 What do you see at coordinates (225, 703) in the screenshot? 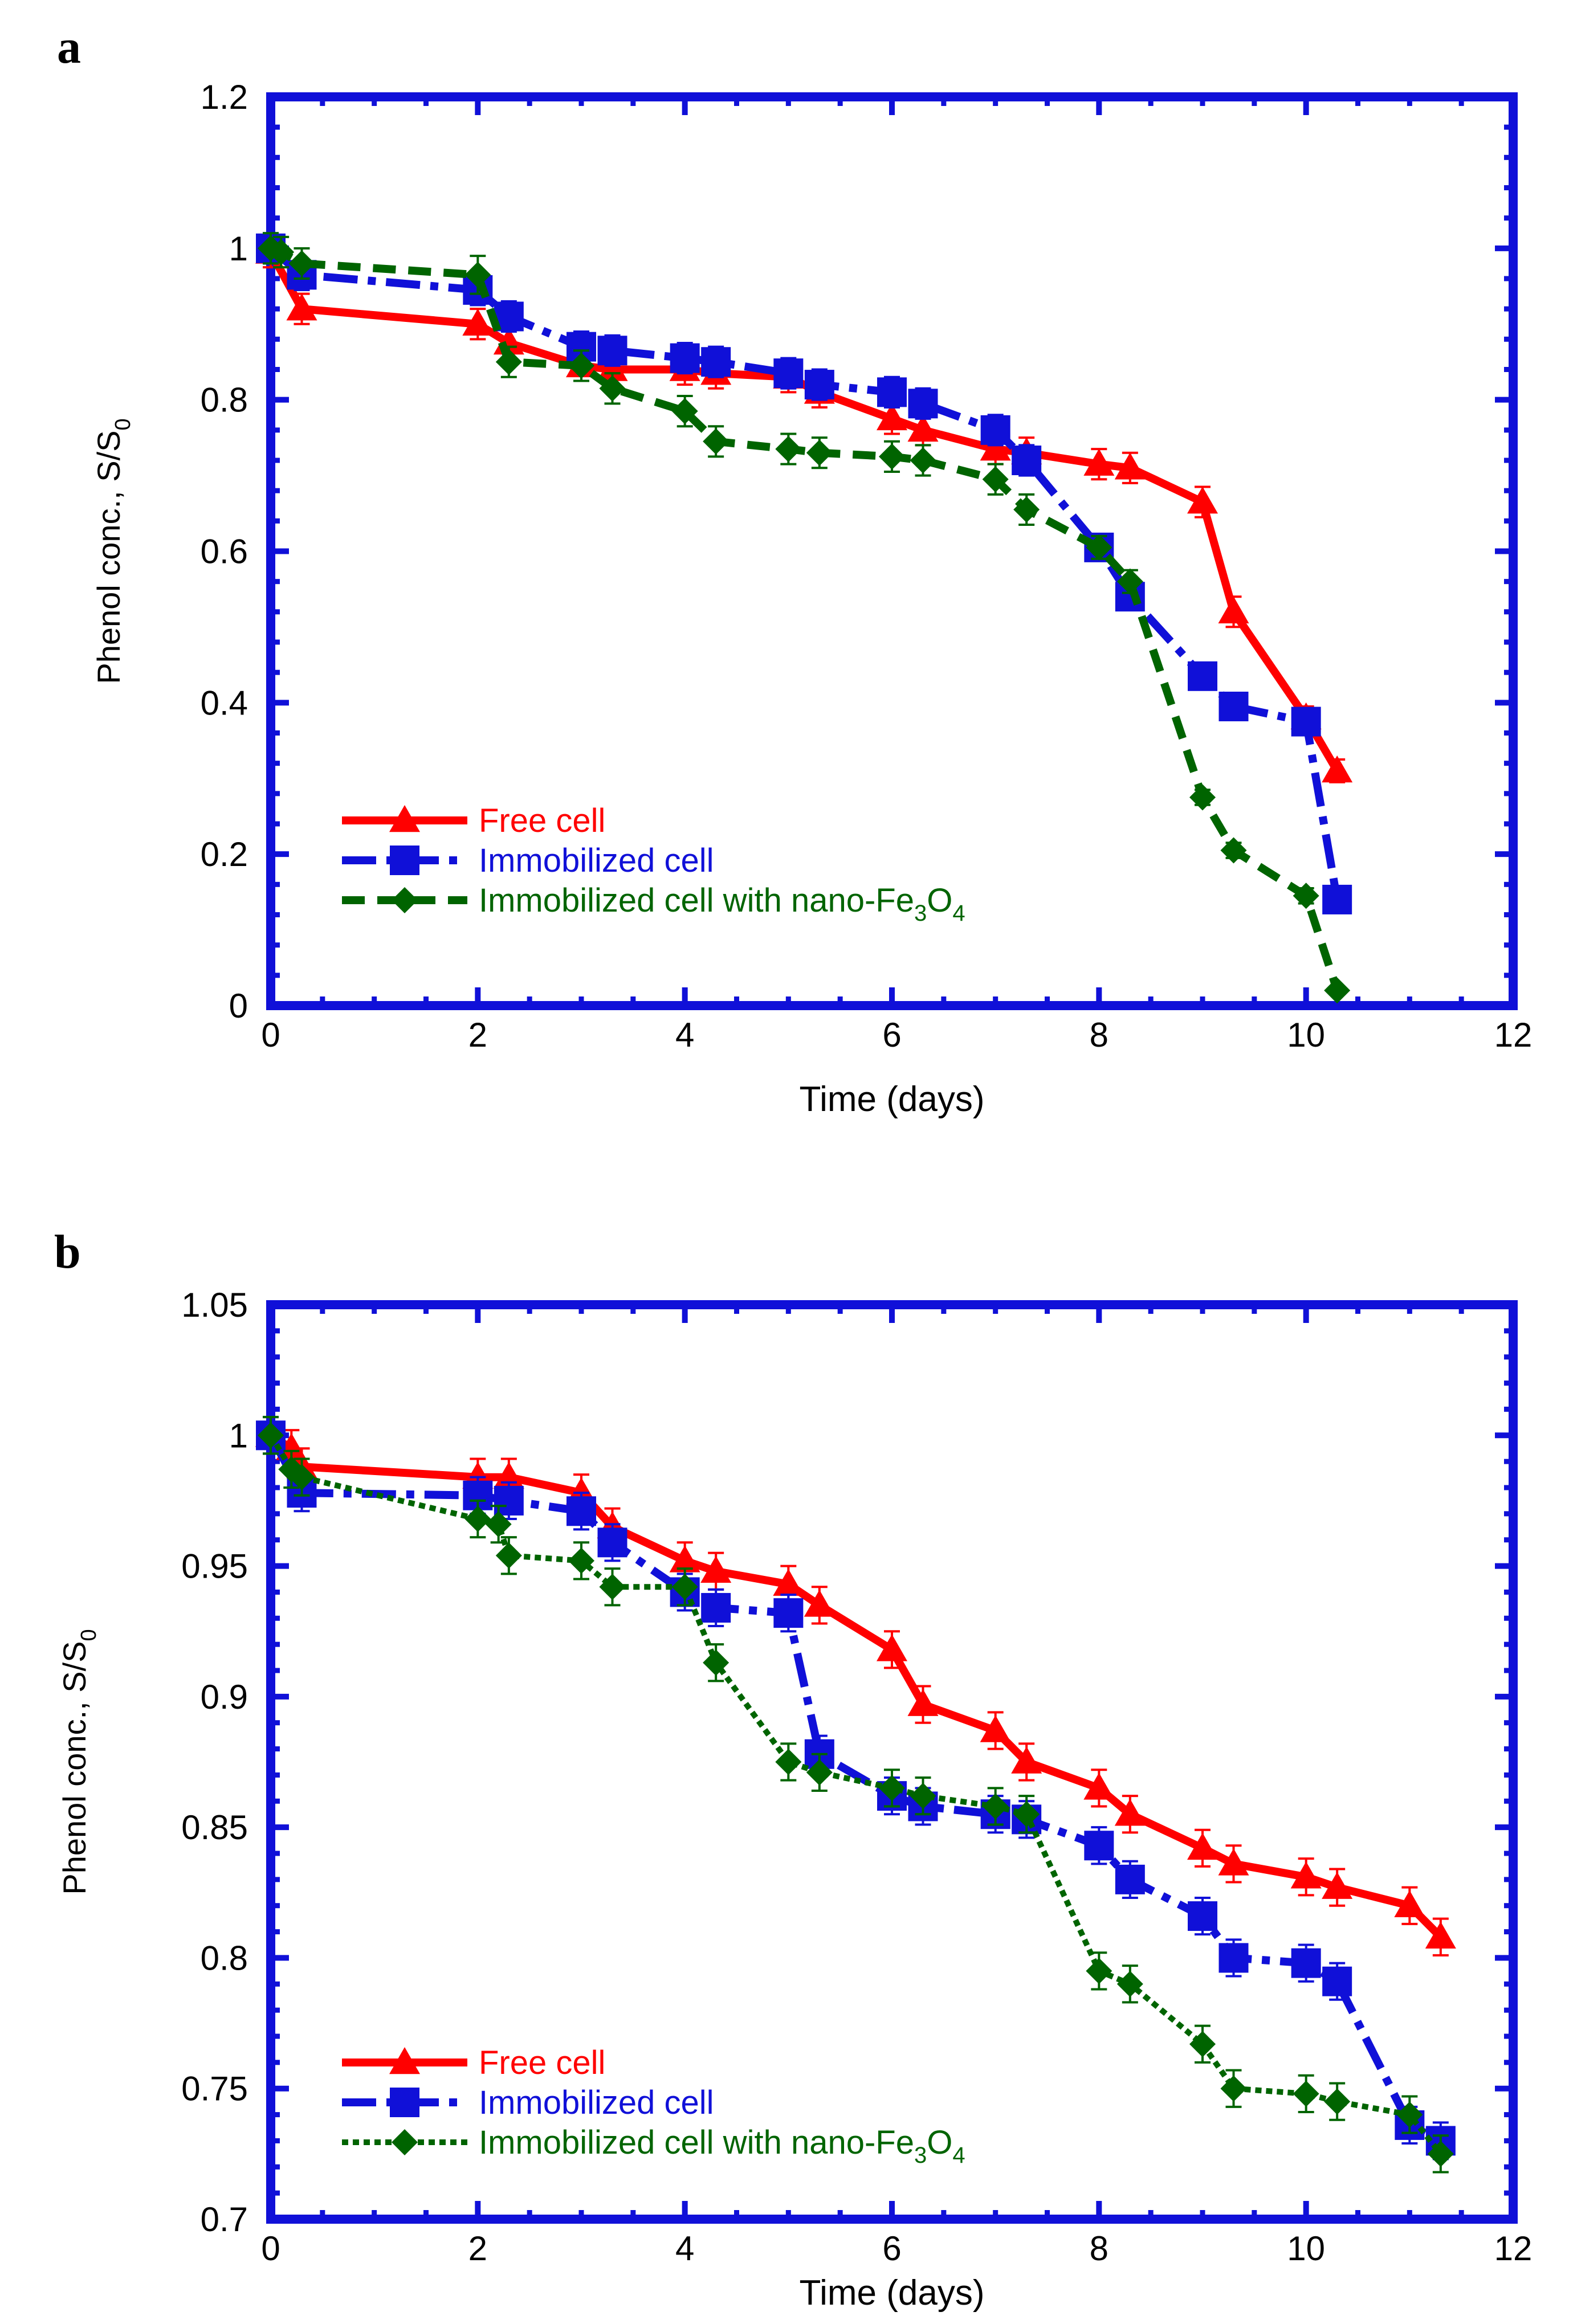
I see `y-tick-label: 0.4` at bounding box center [225, 703].